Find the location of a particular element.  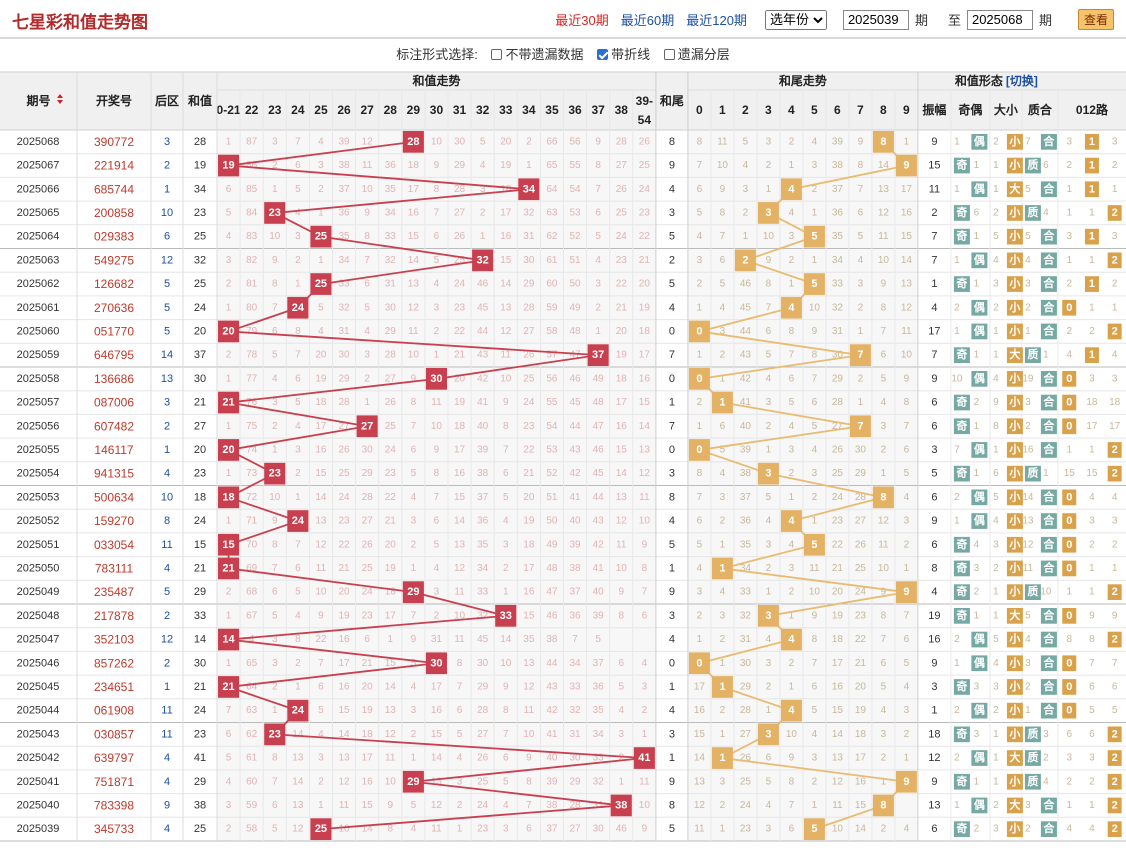

tail-omission: 6 is located at coordinates (861, 212).